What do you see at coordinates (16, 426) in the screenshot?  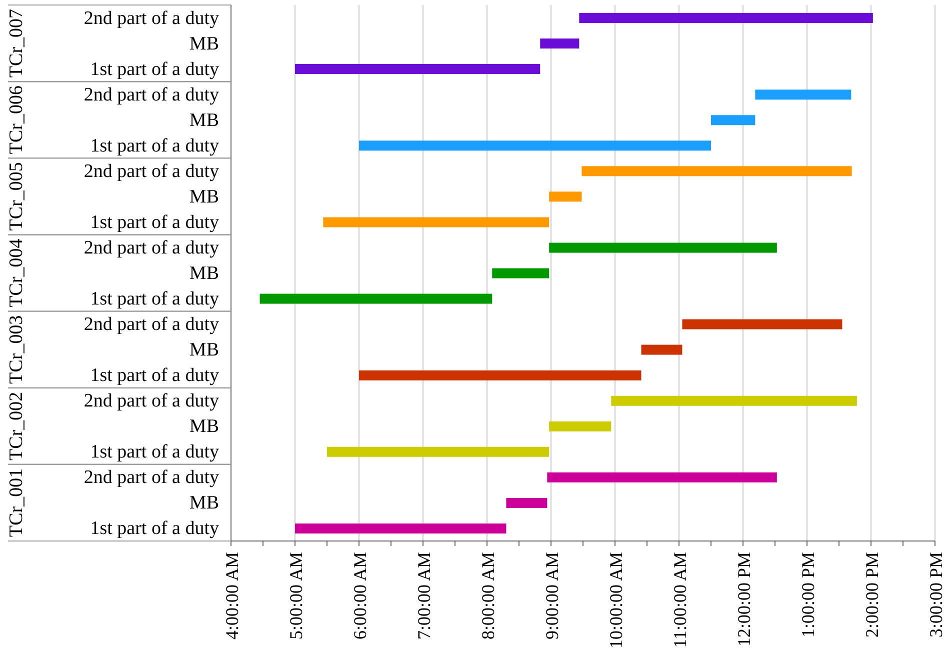 I see `text: TCr_002` at bounding box center [16, 426].